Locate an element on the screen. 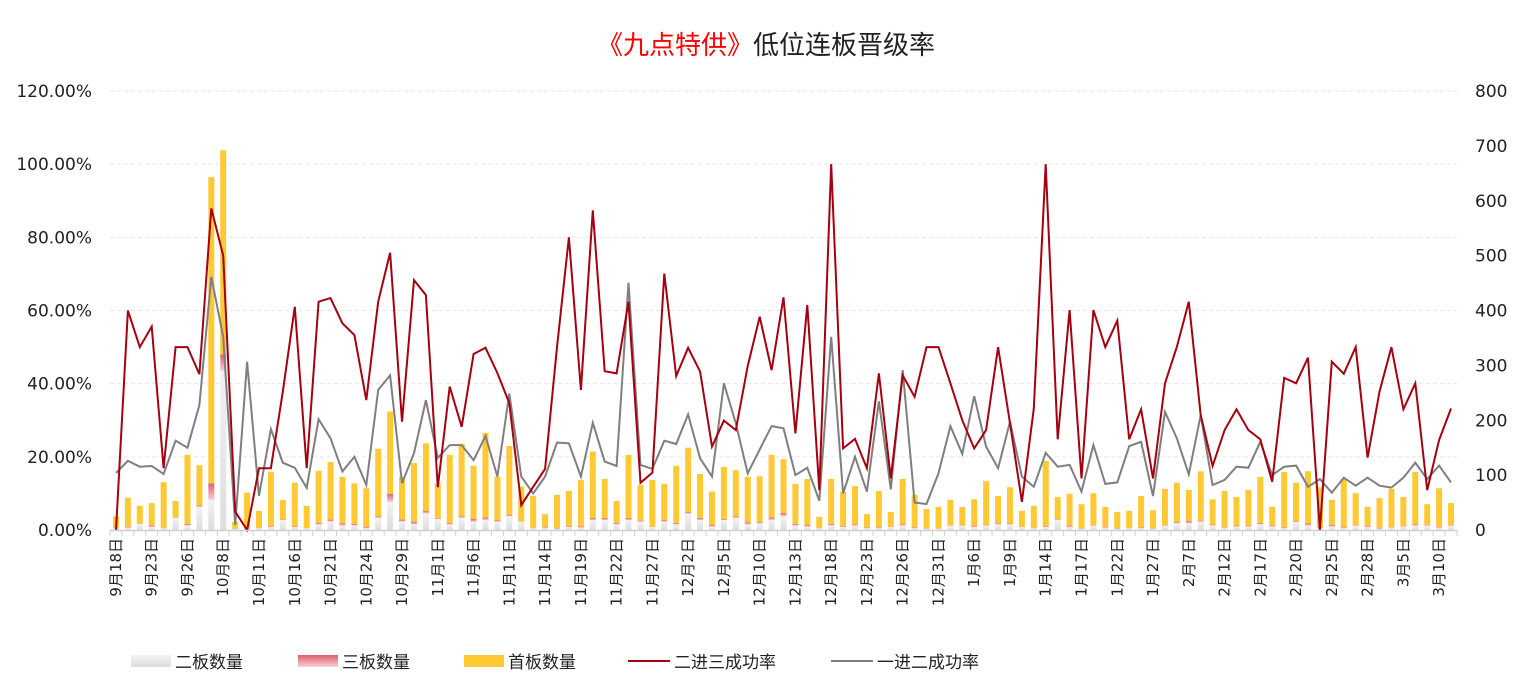  x-tick-label: 11月27日 is located at coordinates (652, 572).